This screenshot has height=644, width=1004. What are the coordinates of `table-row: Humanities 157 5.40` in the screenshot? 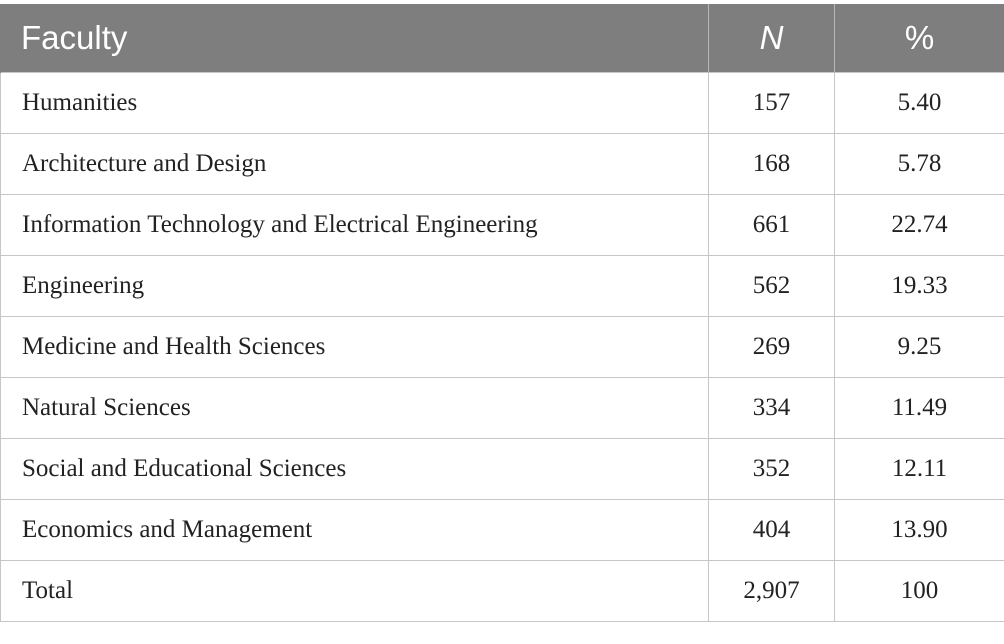 It's located at (502, 103).